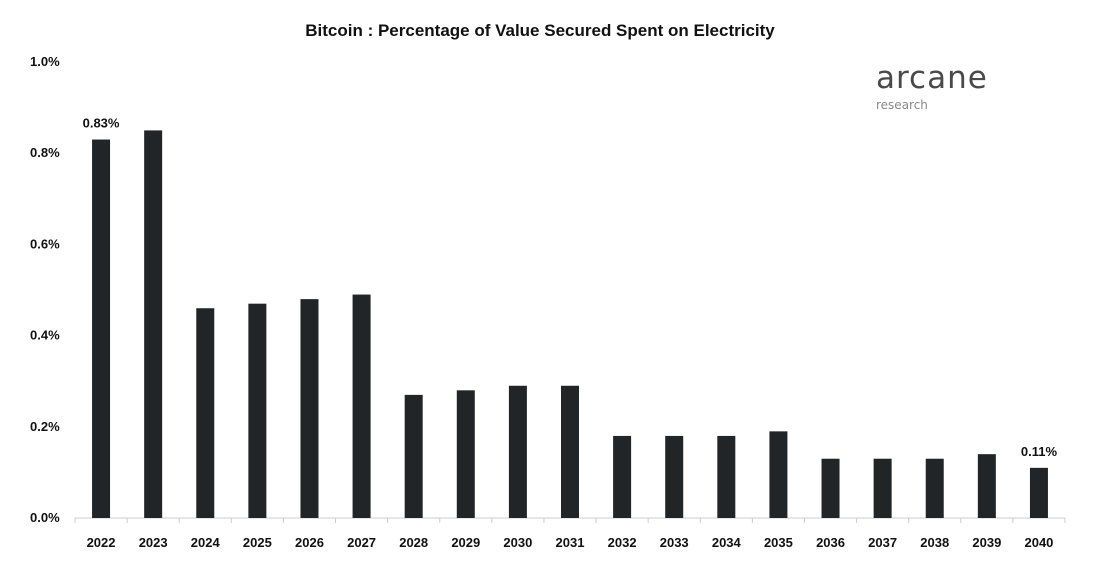 The height and width of the screenshot is (573, 1100). Describe the element at coordinates (309, 542) in the screenshot. I see `x-tick-label: 2026` at that location.